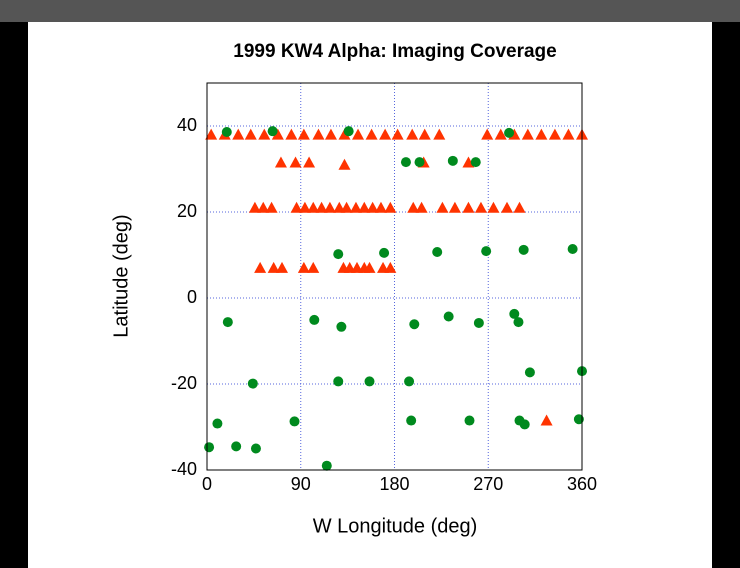  I want to click on x-tick-label: 360, so click(582, 484).